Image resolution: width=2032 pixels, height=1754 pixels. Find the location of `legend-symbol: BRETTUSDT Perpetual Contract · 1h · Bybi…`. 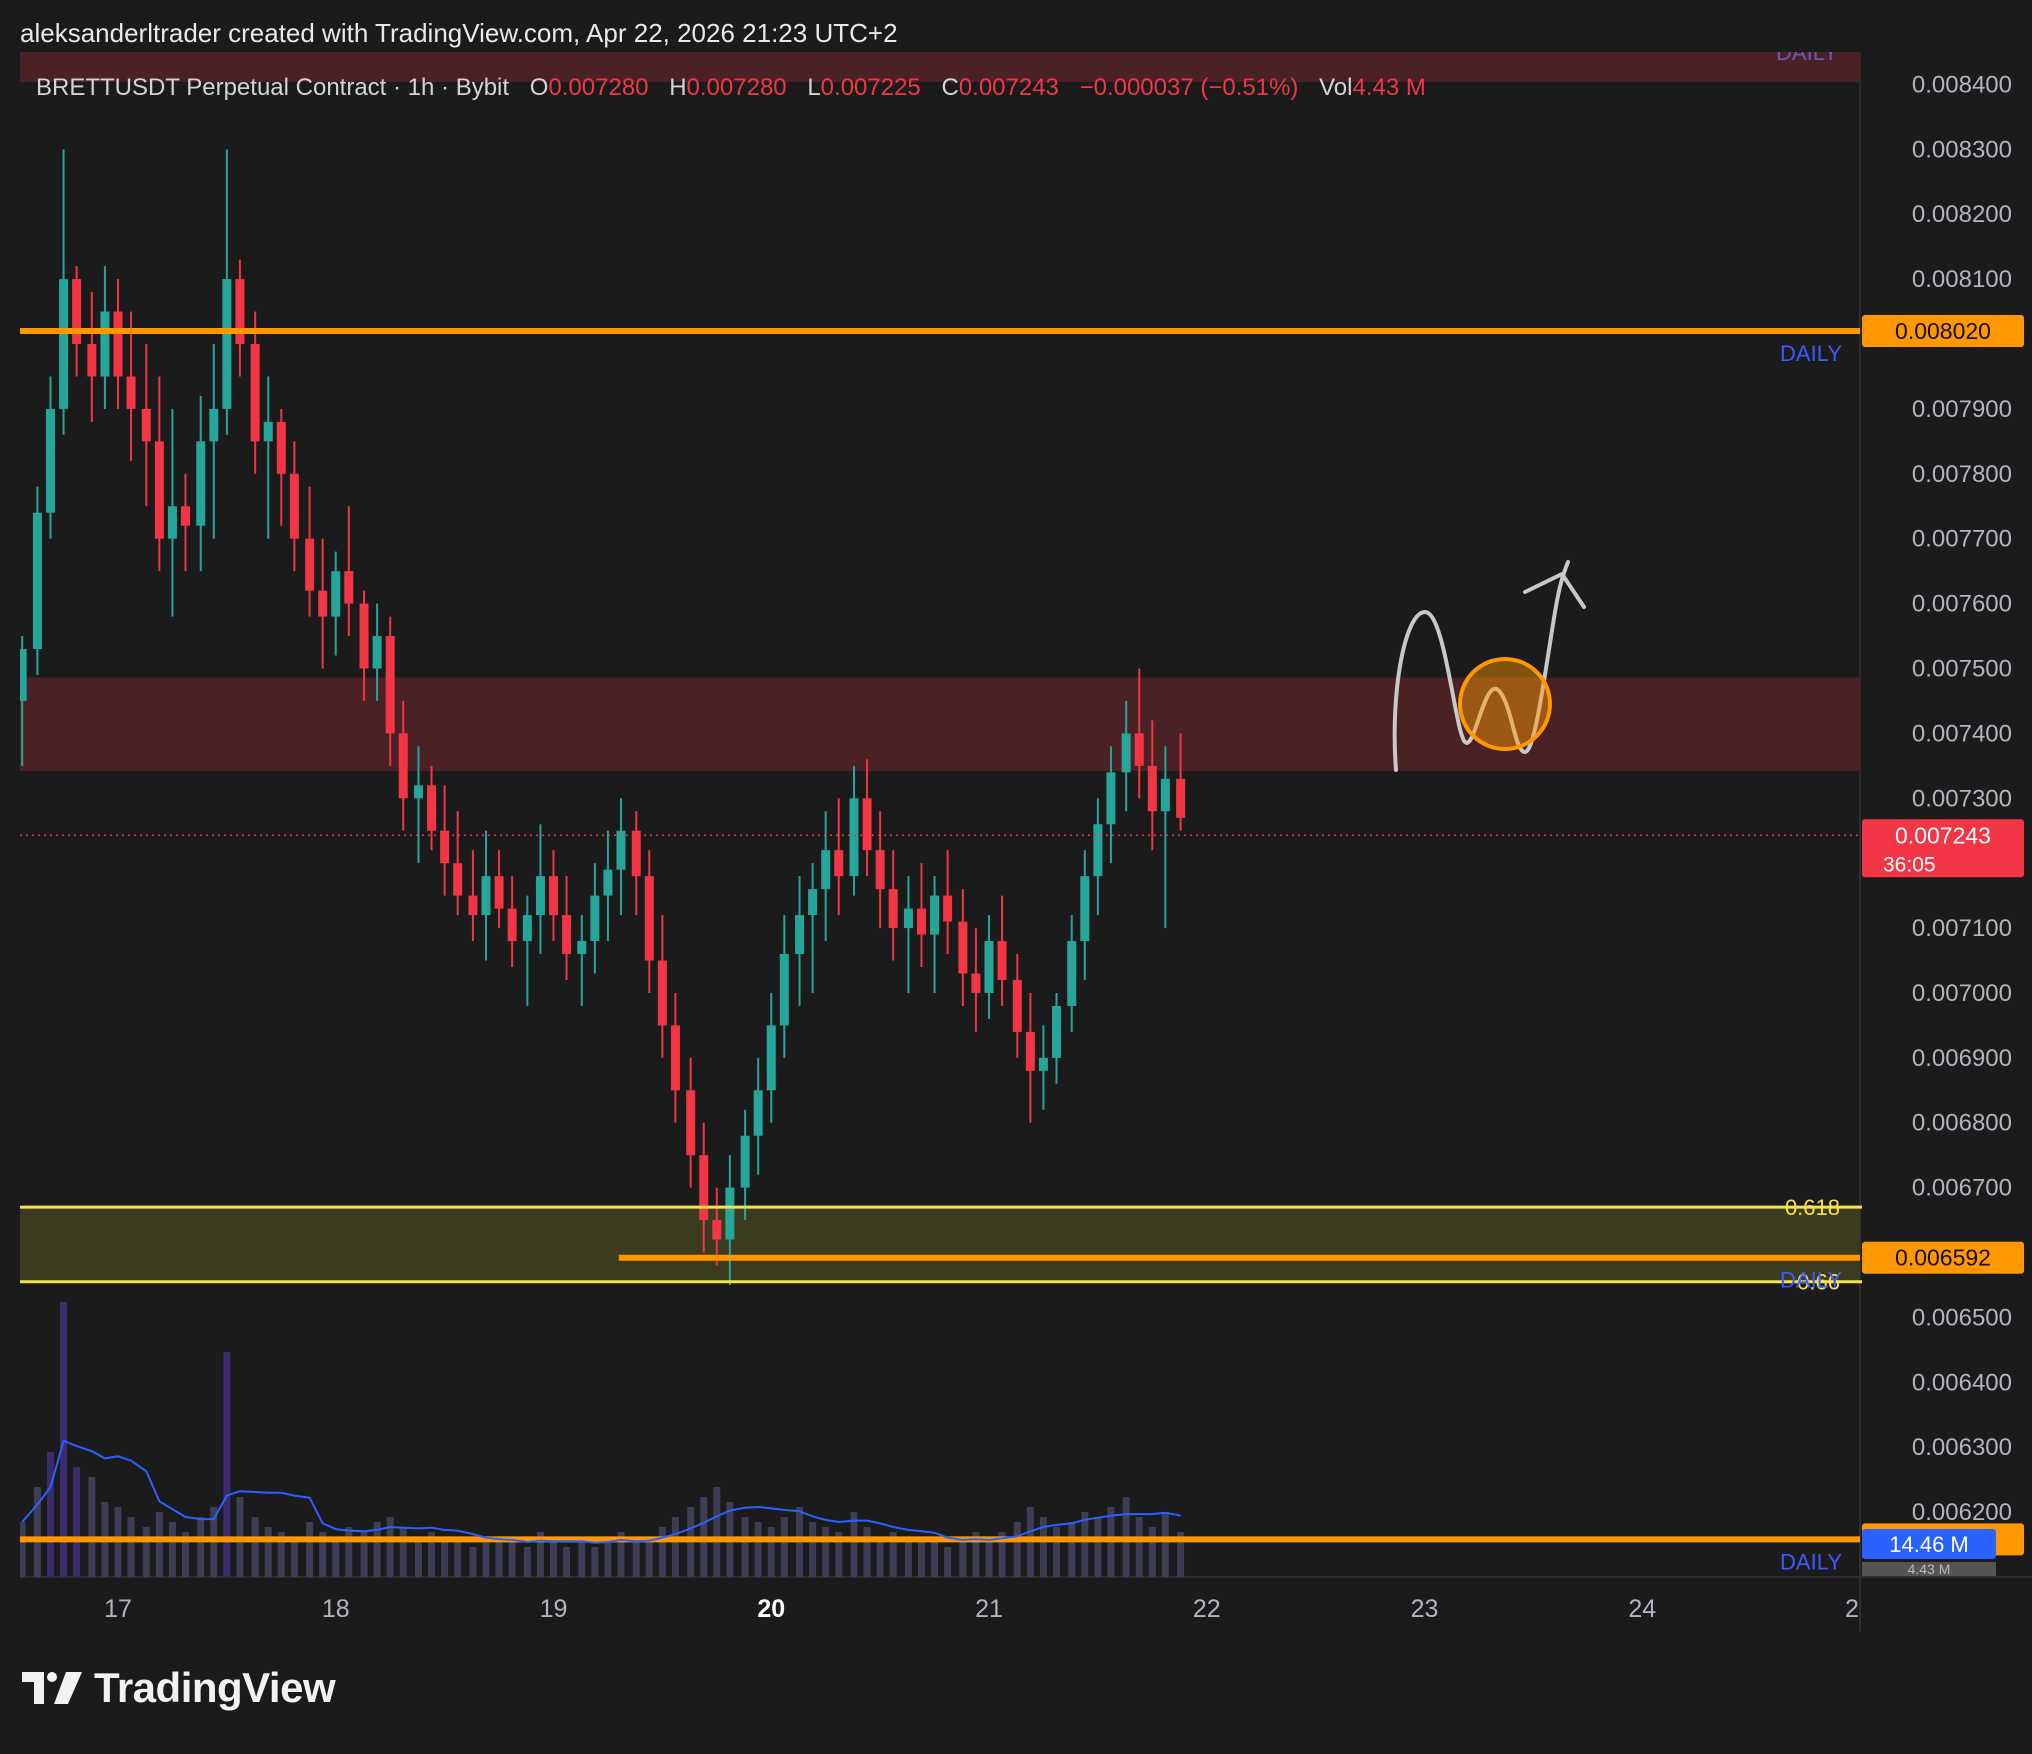

legend-symbol: BRETTUSDT Perpetual Contract · 1h · Bybi… is located at coordinates (273, 87).